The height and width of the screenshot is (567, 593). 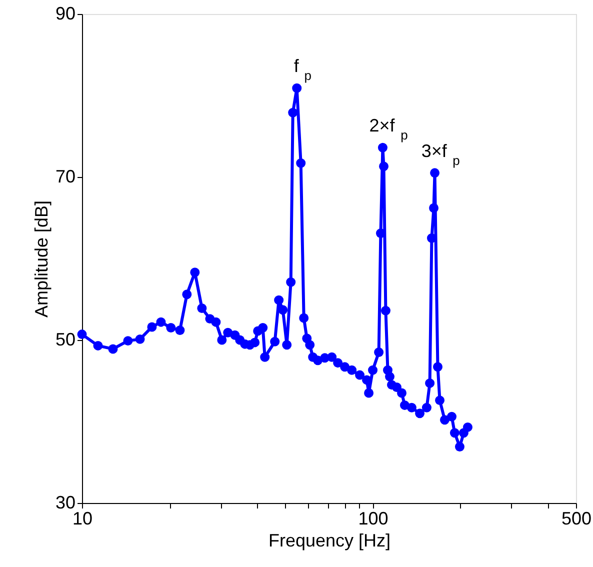 I want to click on y-tick-label: 70, so click(x=65, y=176).